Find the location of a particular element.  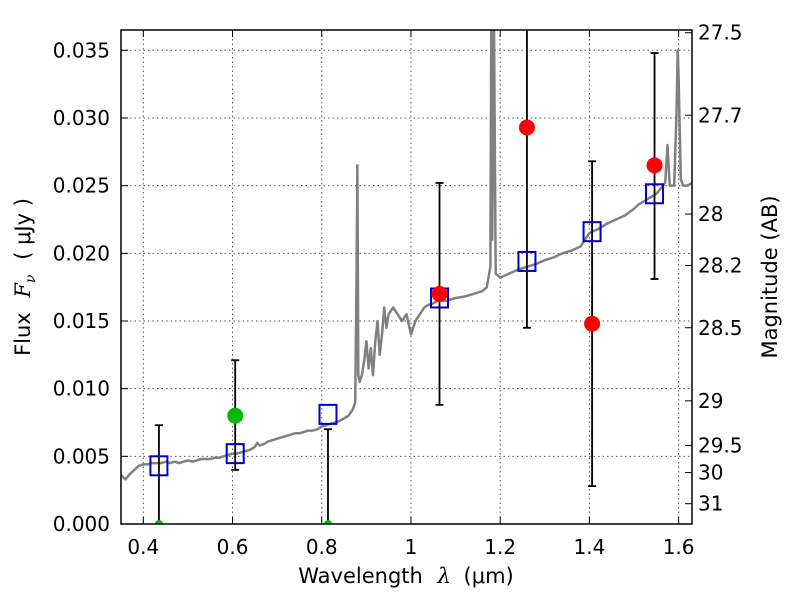

x-tick-label: 0.4 is located at coordinates (143, 547).